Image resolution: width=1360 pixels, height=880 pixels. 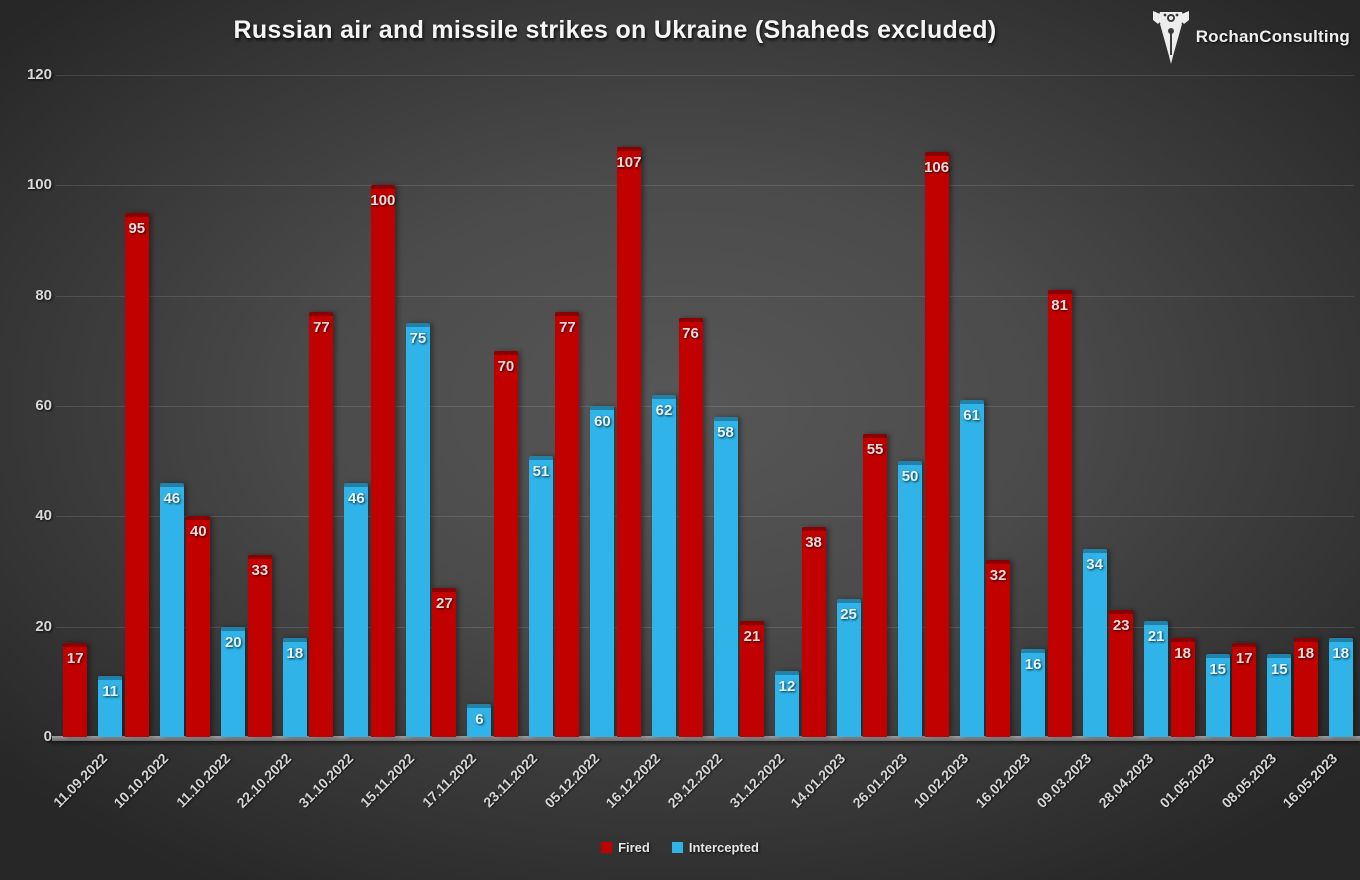 I want to click on bar-value-label: 25, so click(x=848, y=614).